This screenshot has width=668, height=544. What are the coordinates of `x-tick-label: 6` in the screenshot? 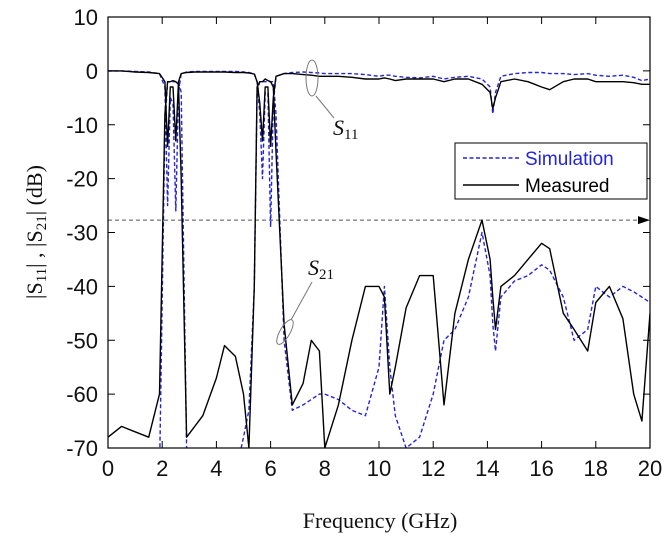 It's located at (270, 468).